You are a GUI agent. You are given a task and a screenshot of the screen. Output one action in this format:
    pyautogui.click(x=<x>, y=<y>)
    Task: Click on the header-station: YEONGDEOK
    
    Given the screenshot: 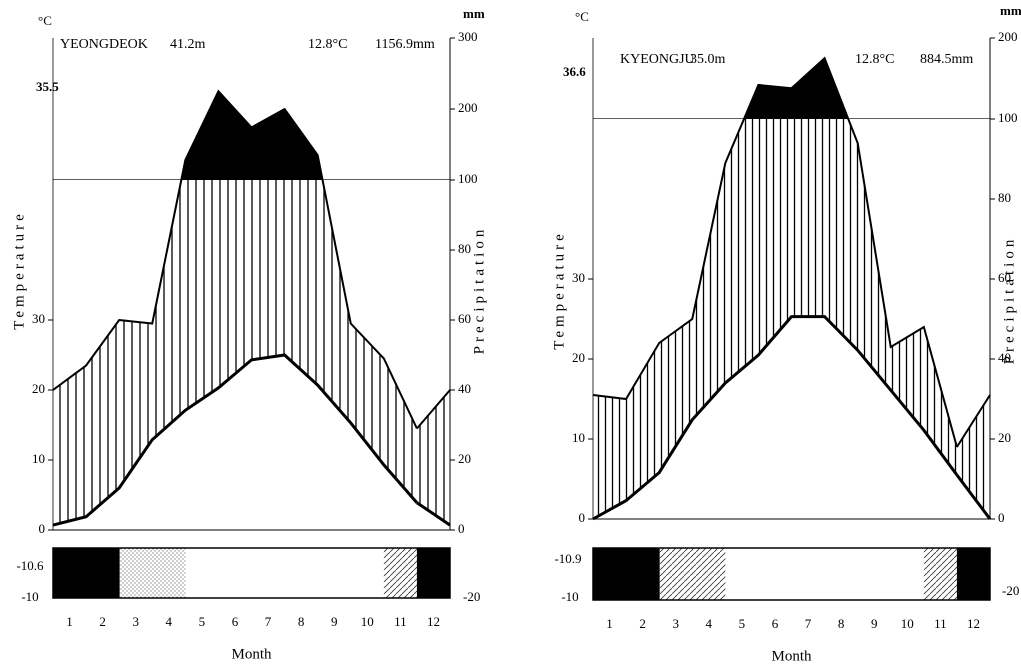 What is the action you would take?
    pyautogui.click(x=104, y=44)
    